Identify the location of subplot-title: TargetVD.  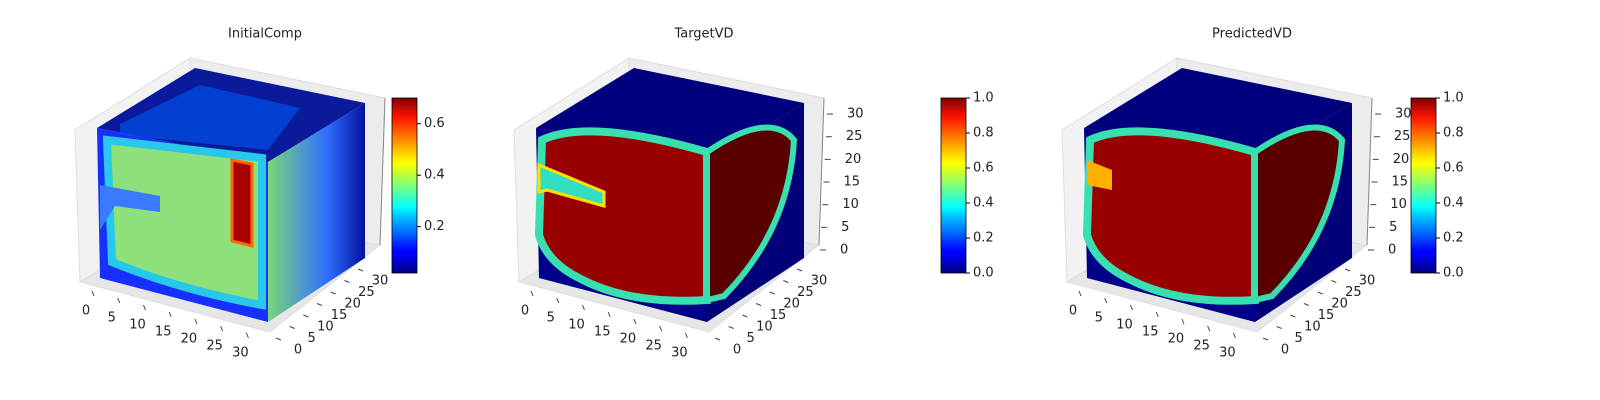
(703, 34).